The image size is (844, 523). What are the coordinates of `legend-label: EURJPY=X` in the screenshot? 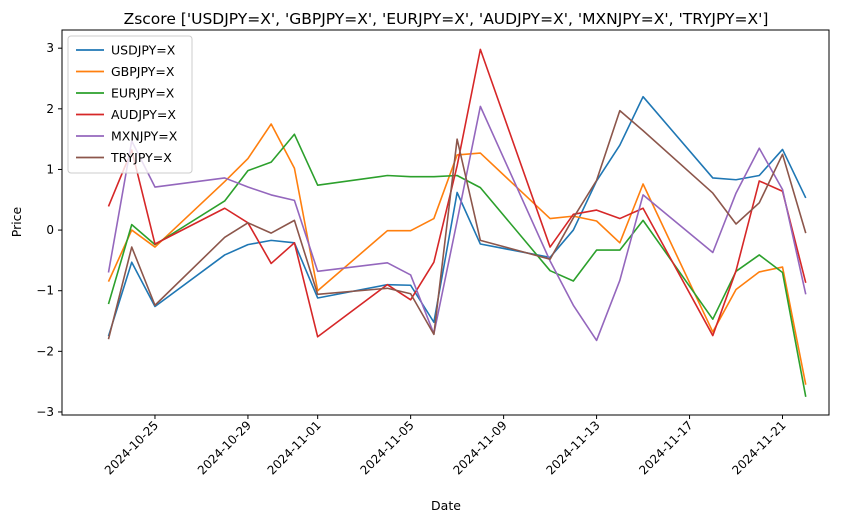 It's located at (143, 93).